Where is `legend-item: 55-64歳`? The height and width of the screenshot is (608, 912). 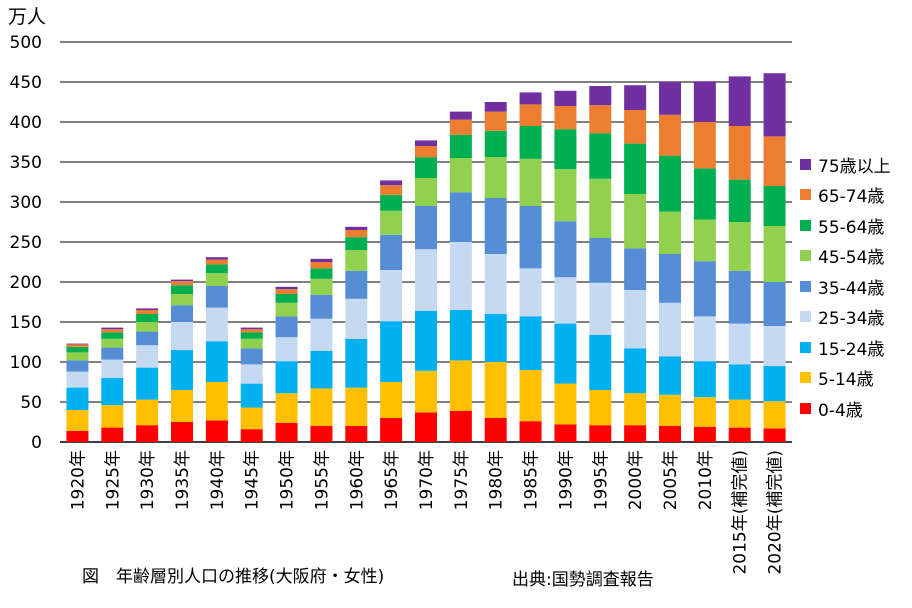 legend-item: 55-64歳 is located at coordinates (845, 225).